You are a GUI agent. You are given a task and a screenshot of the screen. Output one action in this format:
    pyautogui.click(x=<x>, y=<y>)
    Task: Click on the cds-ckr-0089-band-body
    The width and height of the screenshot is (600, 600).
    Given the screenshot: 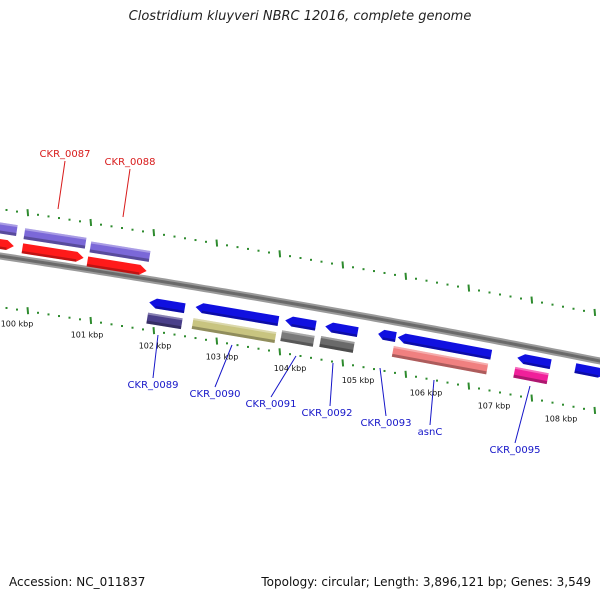 What is the action you would take?
    pyautogui.click(x=164, y=321)
    